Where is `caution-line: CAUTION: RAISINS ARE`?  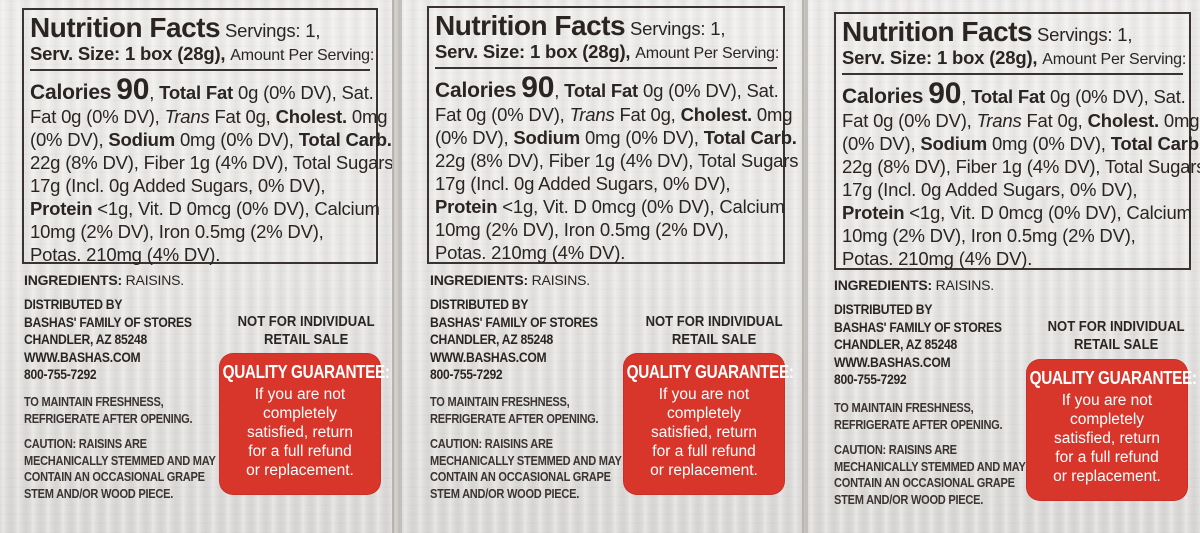
caution-line: CAUTION: RAISINS ARE is located at coordinates (895, 449).